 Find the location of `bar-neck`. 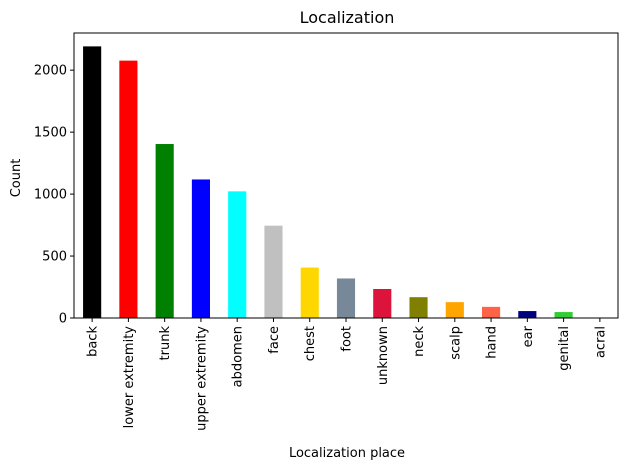

bar-neck is located at coordinates (418, 307).